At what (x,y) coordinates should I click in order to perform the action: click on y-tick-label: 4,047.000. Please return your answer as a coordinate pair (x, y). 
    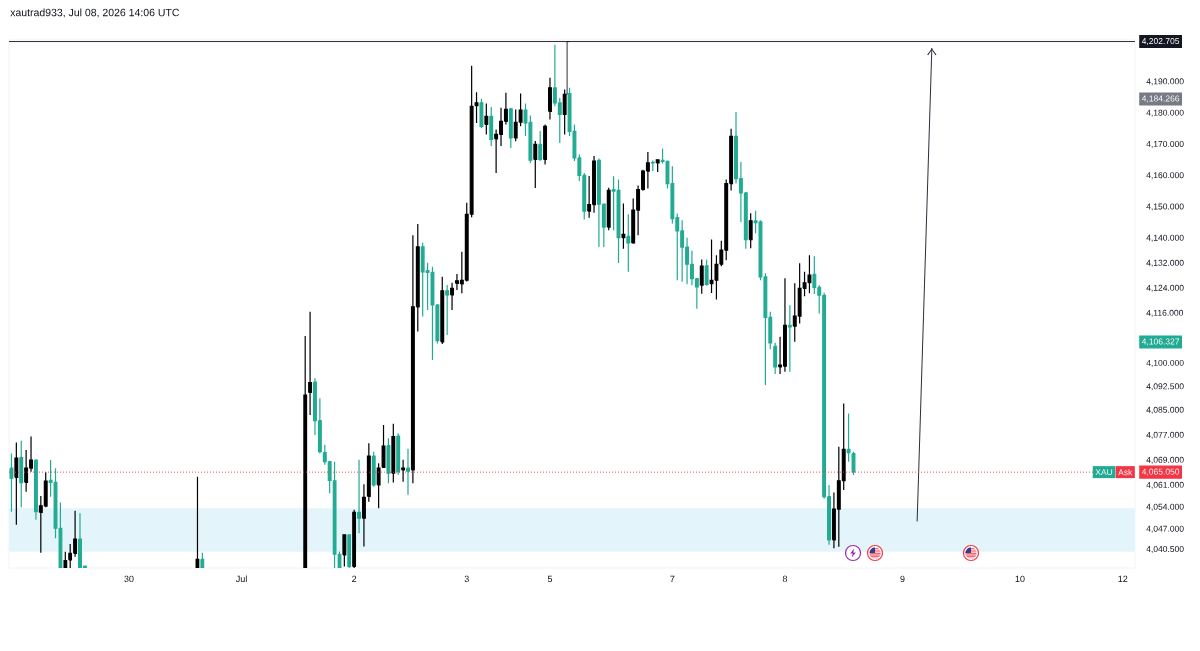
    Looking at the image, I should click on (1165, 529).